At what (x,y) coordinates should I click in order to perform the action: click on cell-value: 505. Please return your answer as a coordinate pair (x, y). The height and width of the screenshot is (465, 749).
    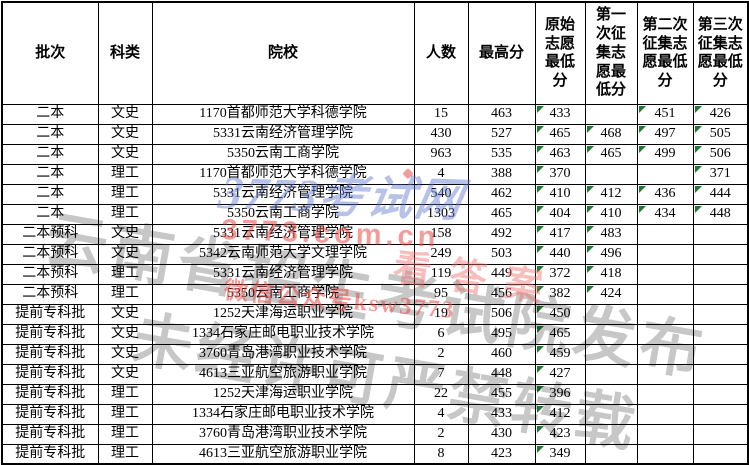
    Looking at the image, I should click on (720, 133).